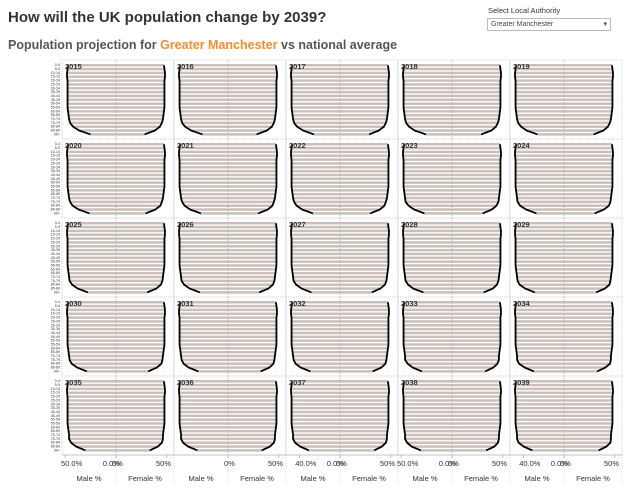  I want to click on age-label: 10-14, so click(55, 389).